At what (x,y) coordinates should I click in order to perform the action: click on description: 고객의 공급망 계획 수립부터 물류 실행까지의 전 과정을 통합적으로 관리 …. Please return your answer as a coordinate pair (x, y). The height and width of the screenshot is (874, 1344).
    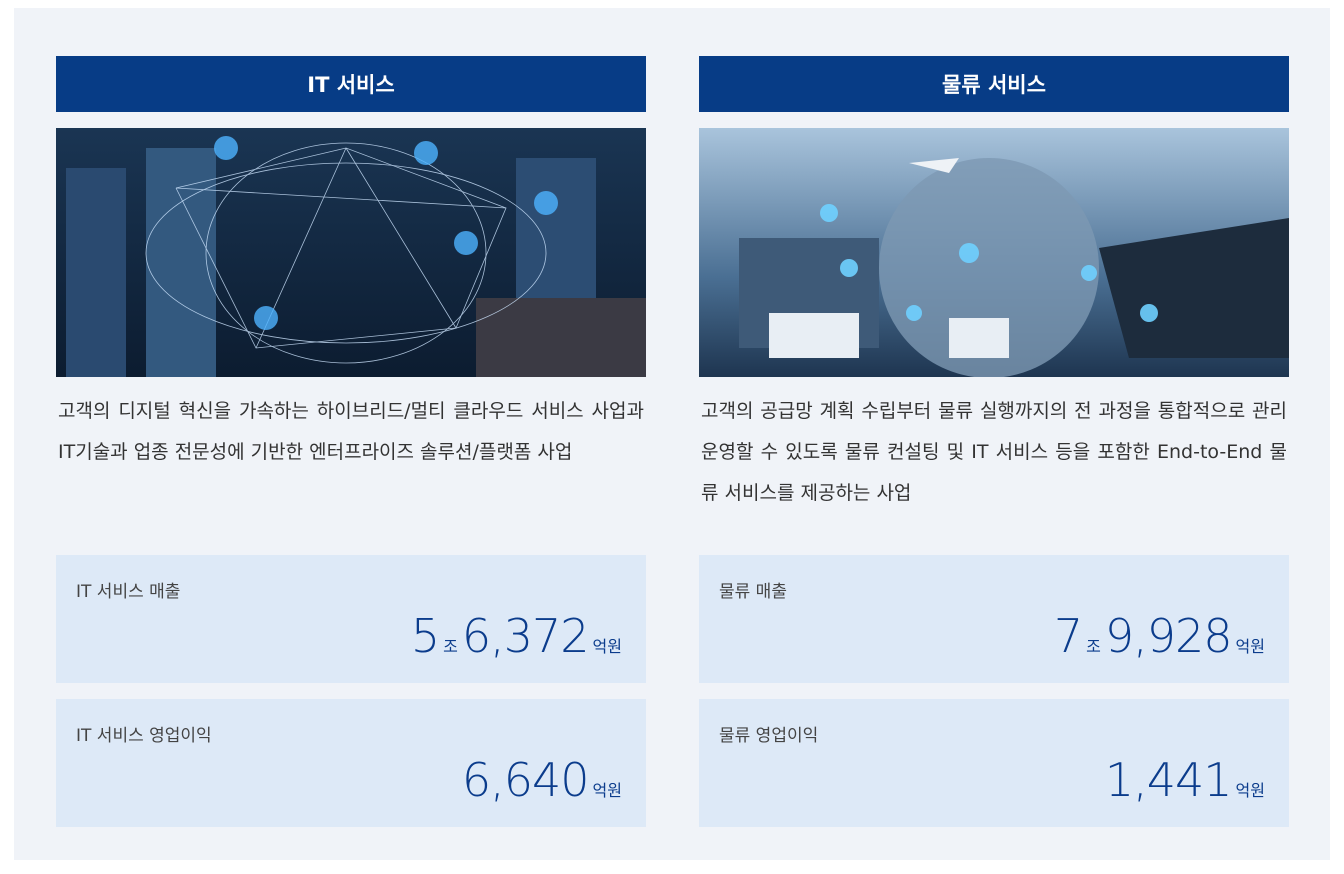
    Looking at the image, I should click on (994, 452).